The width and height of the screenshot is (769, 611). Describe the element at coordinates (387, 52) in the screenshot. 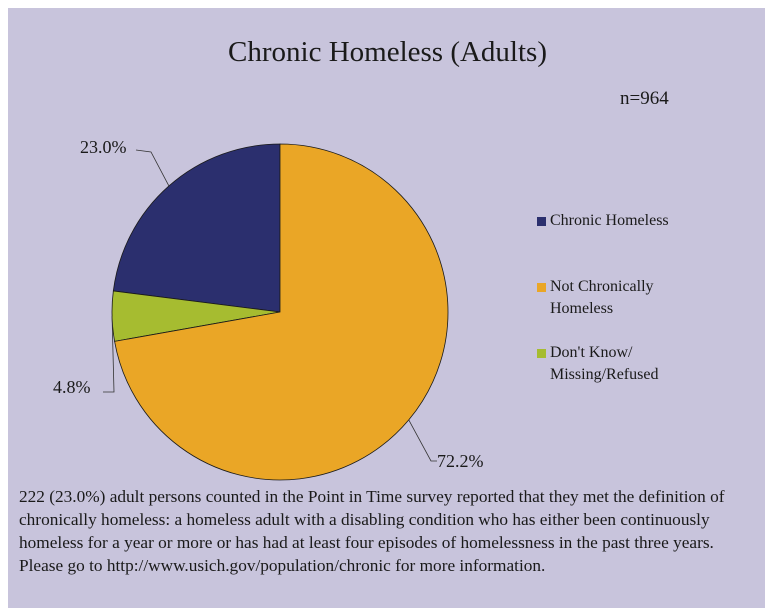

I see `chart-title: Chronic Homeless (Adults)` at that location.